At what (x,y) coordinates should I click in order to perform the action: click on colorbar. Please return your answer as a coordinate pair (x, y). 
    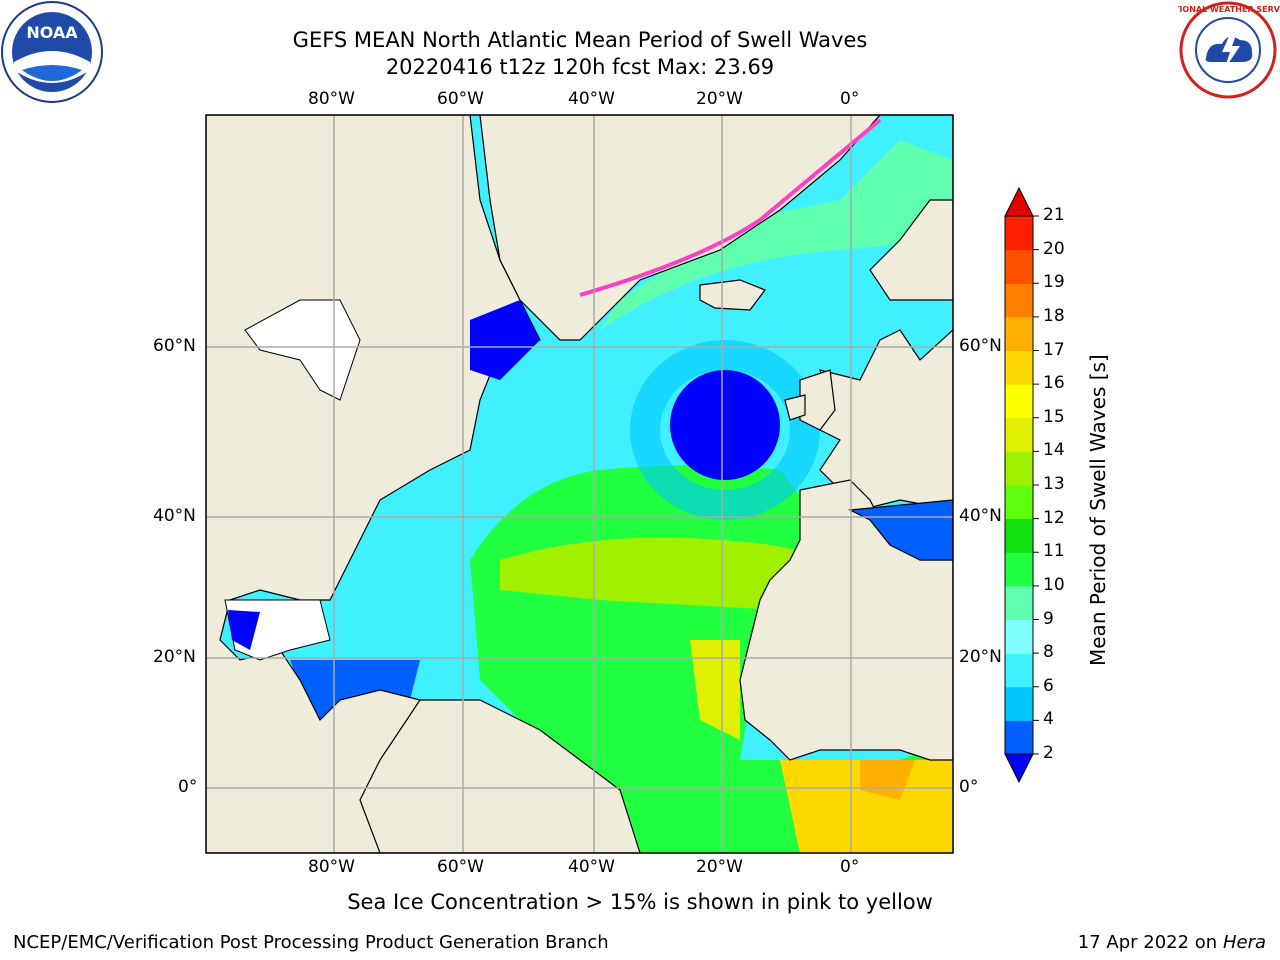
    Looking at the image, I should click on (1021, 485).